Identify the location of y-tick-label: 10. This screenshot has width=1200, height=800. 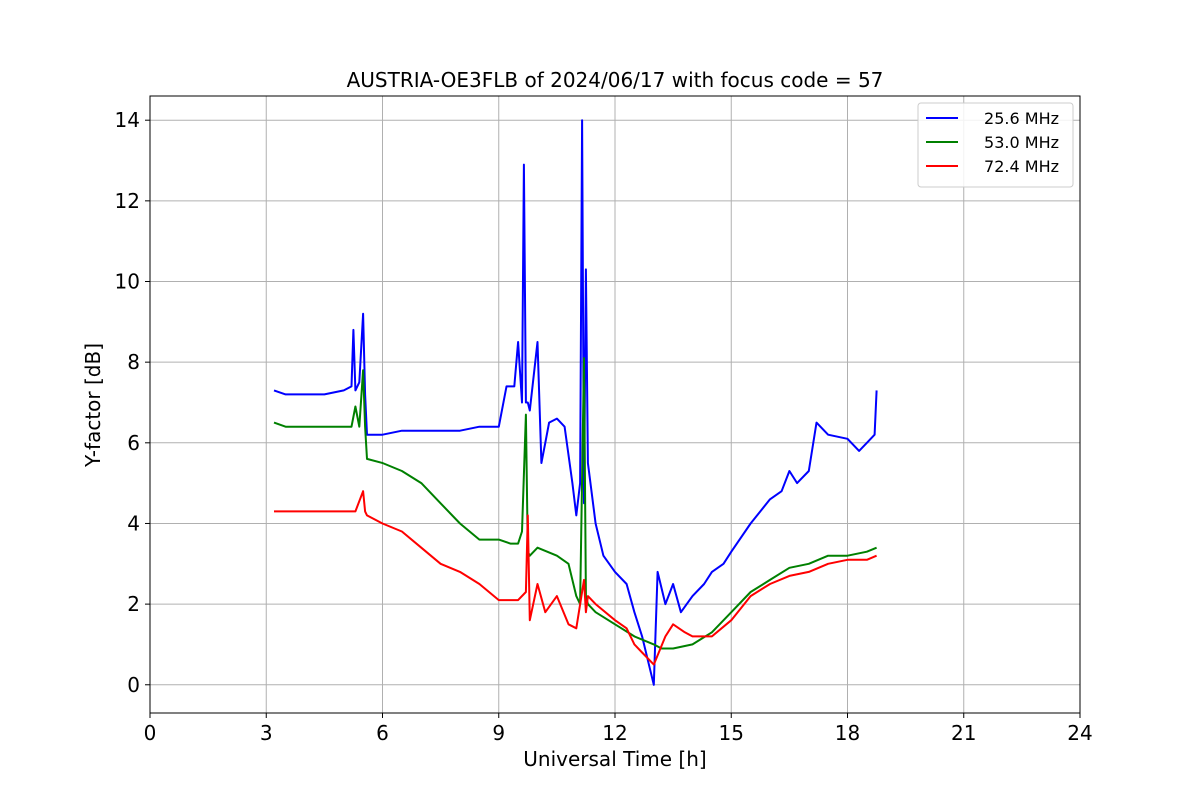
(127, 282).